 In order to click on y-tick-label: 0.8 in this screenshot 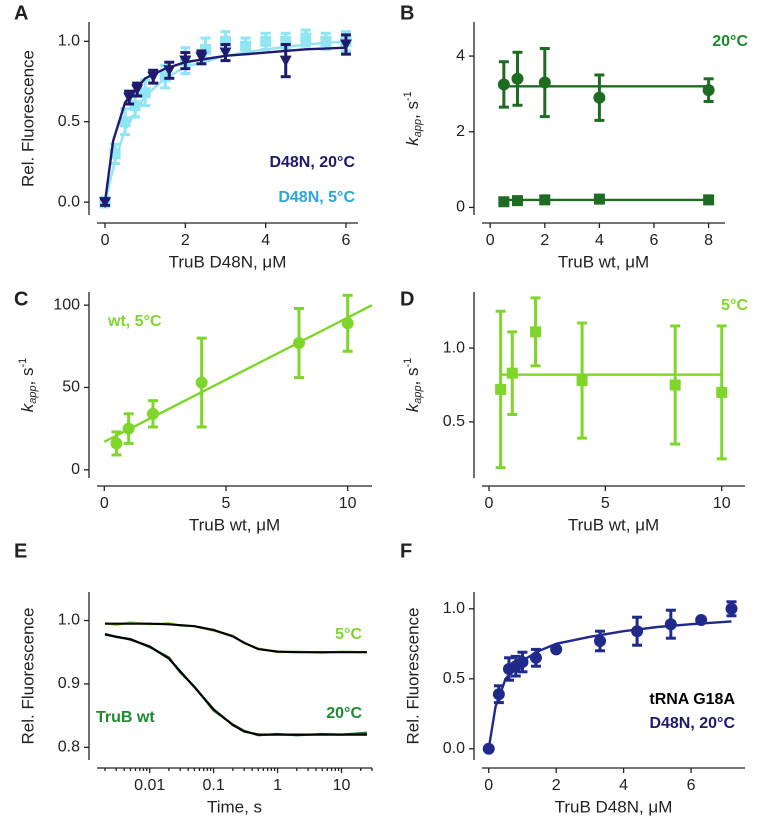, I will do `click(69, 747)`.